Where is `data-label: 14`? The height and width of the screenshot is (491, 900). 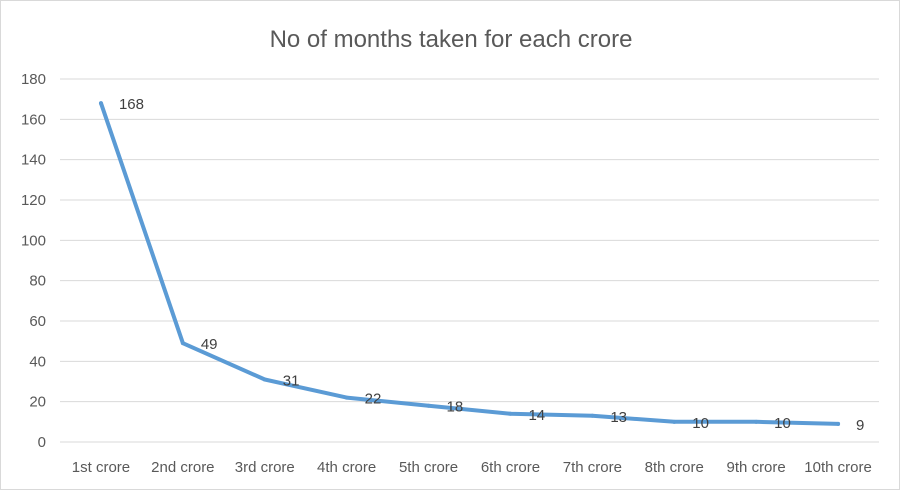
data-label: 14 is located at coordinates (536, 415).